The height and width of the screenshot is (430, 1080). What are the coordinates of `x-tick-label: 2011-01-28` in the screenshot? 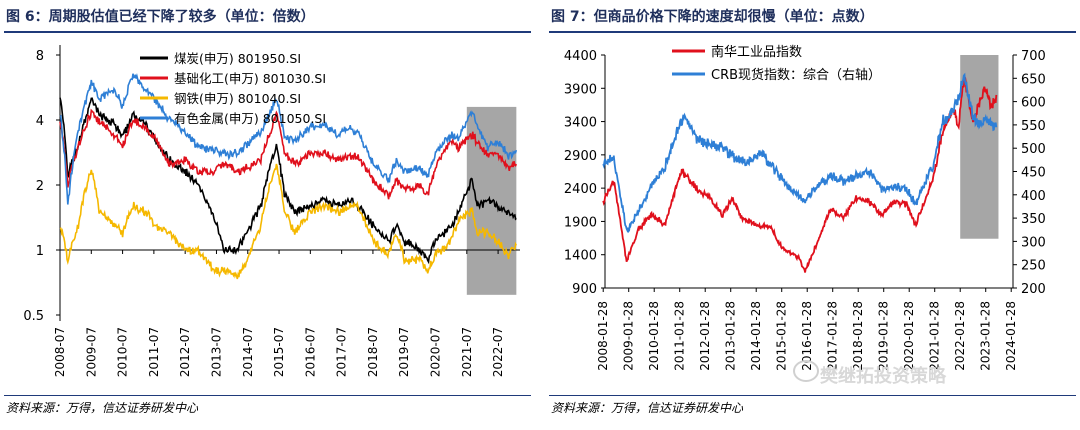 It's located at (680, 336).